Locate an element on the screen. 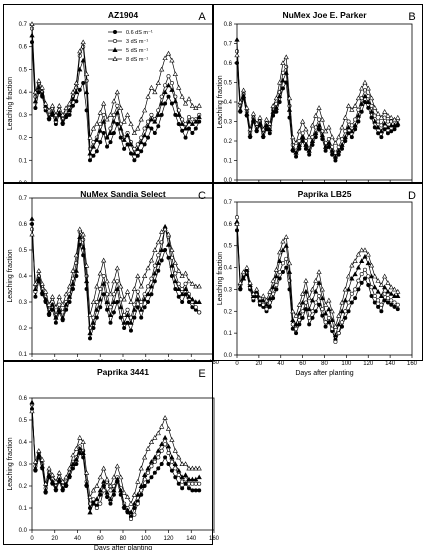  y-tick-label: 0.3 is located at coordinates (23, 303).